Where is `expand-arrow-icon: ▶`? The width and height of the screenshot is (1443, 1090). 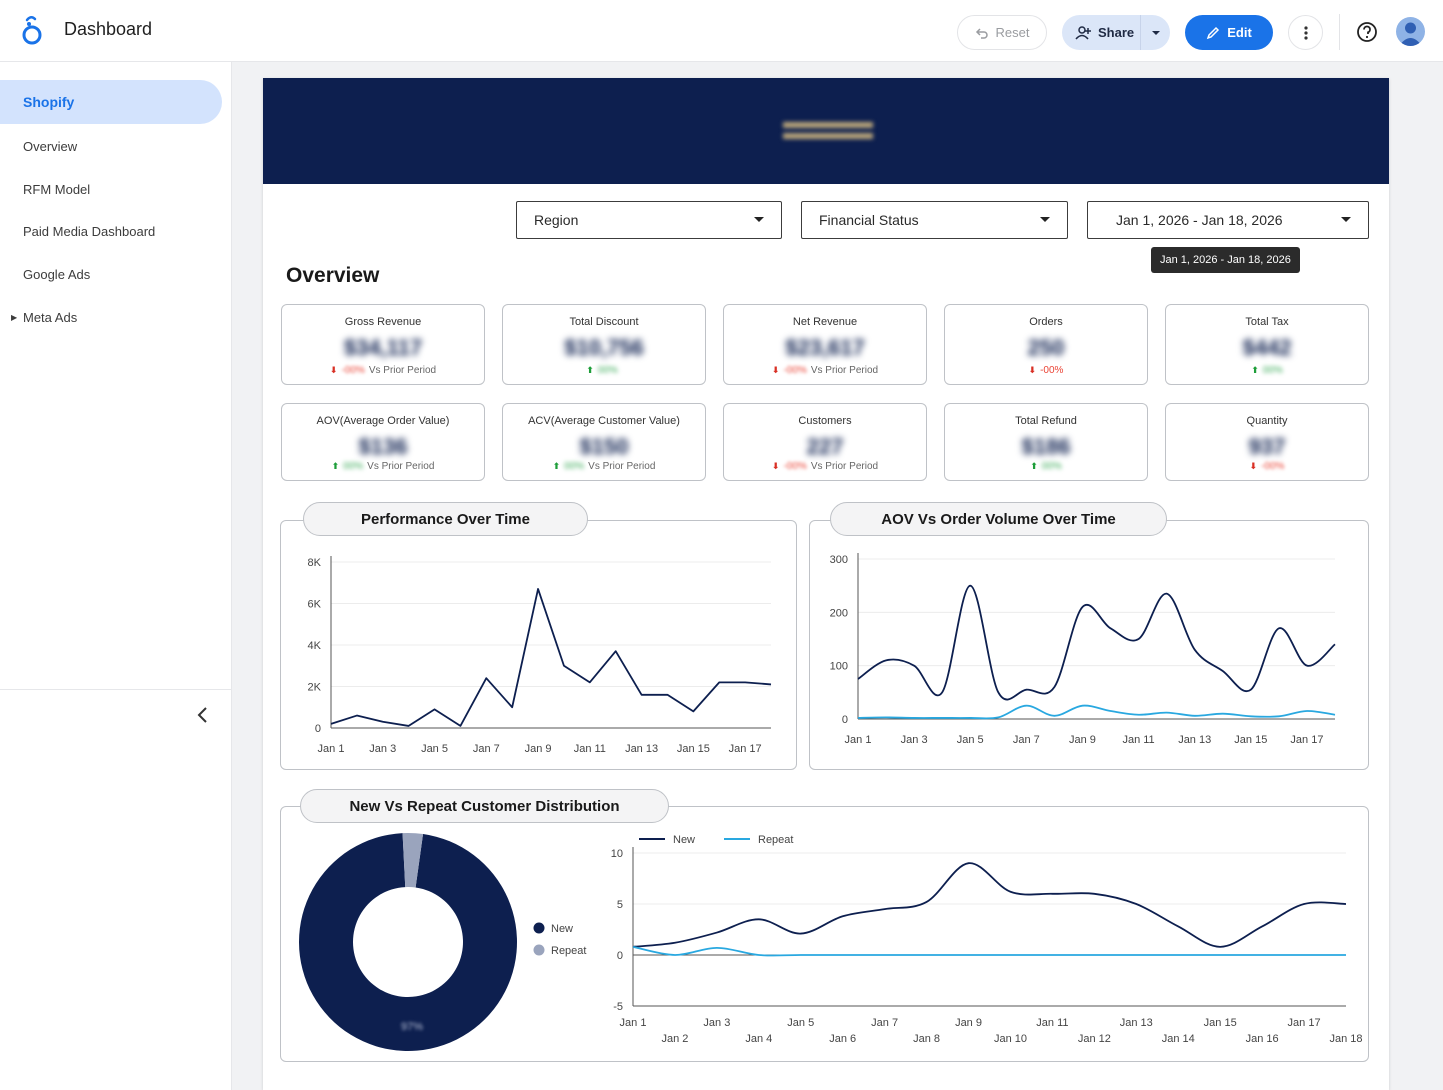 expand-arrow-icon: ▶ is located at coordinates (14, 317).